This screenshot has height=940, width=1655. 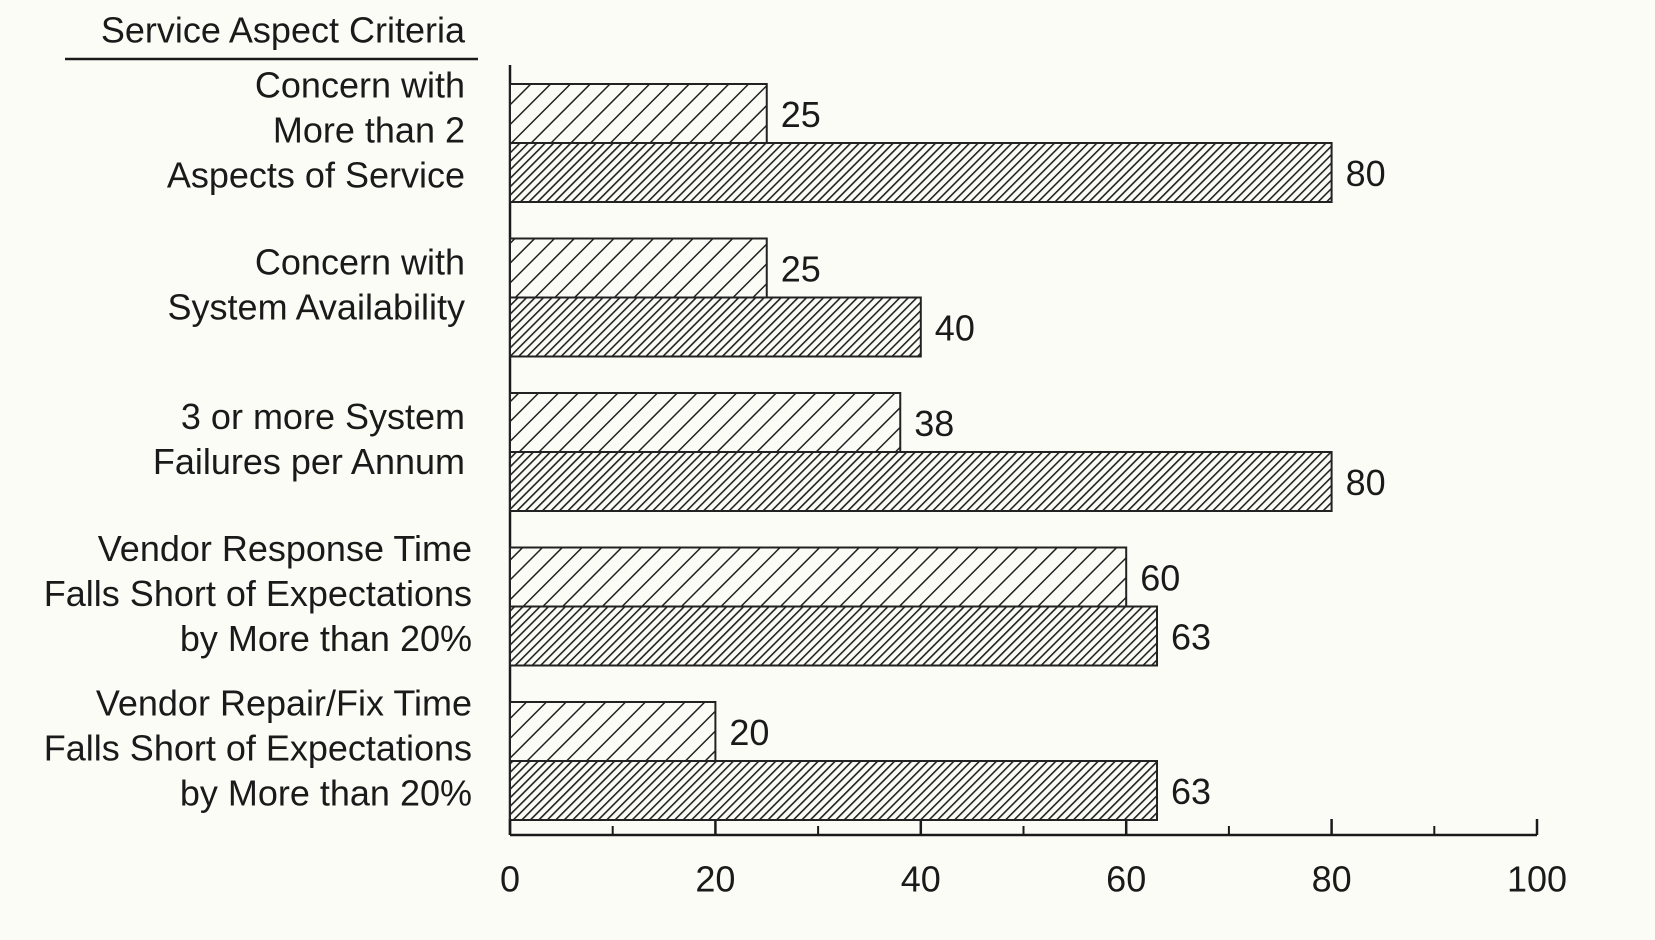 What do you see at coordinates (934, 423) in the screenshot?
I see `value-label: 38` at bounding box center [934, 423].